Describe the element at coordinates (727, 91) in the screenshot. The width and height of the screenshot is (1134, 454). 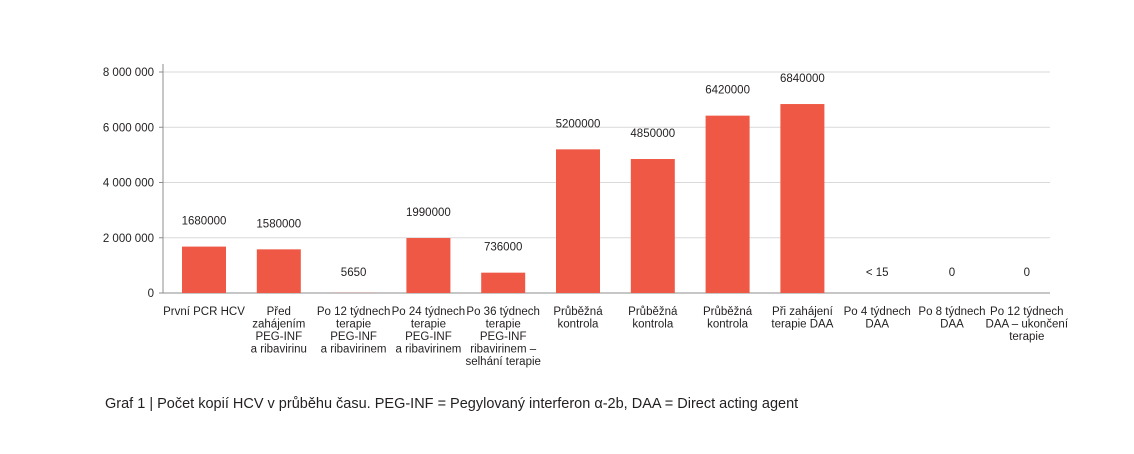
I see `data-label: 6420000` at that location.